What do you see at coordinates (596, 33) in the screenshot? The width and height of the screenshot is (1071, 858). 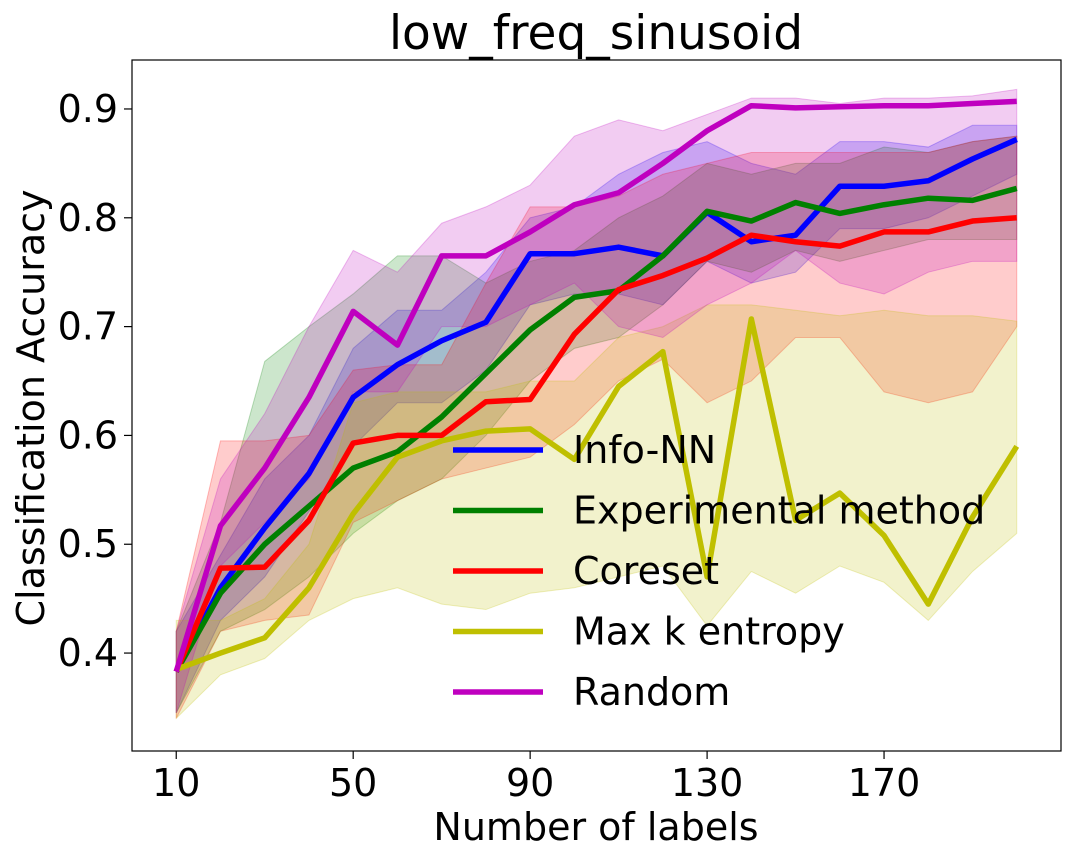 I see `chart-title: low_freq_sinusoid` at bounding box center [596, 33].